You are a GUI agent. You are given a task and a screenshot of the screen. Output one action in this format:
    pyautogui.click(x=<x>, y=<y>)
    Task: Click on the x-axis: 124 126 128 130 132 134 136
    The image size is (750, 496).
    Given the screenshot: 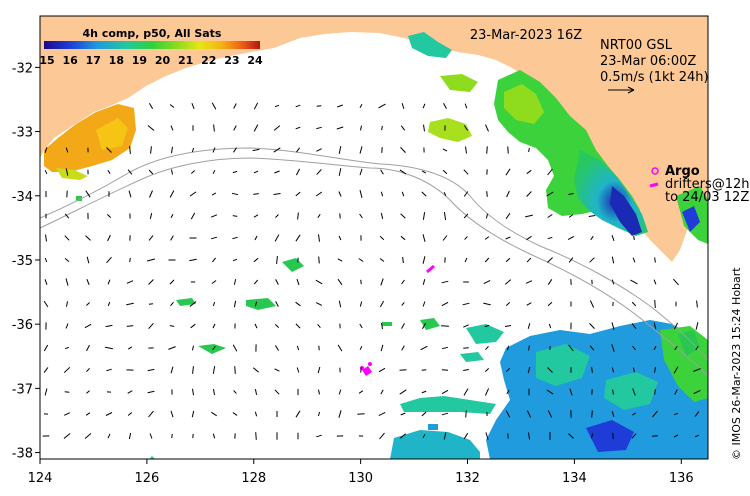 What is the action you would take?
    pyautogui.click(x=361, y=472)
    